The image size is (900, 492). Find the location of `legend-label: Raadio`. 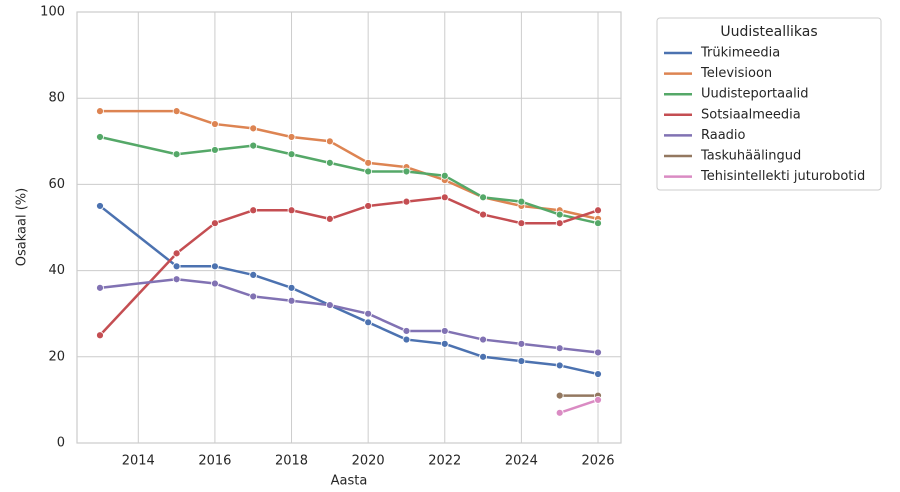

legend-label: Raadio is located at coordinates (723, 135).